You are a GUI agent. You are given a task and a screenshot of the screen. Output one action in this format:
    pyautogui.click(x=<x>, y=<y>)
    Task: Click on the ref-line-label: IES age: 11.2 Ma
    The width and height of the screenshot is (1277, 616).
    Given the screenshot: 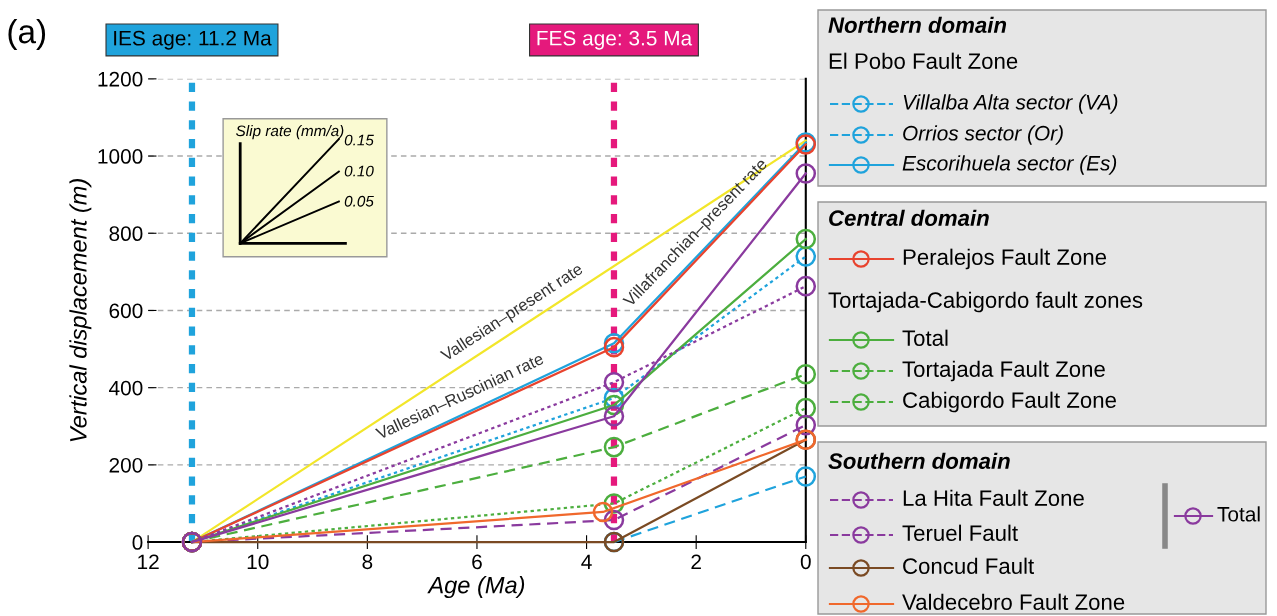 What is the action you would take?
    pyautogui.click(x=193, y=40)
    